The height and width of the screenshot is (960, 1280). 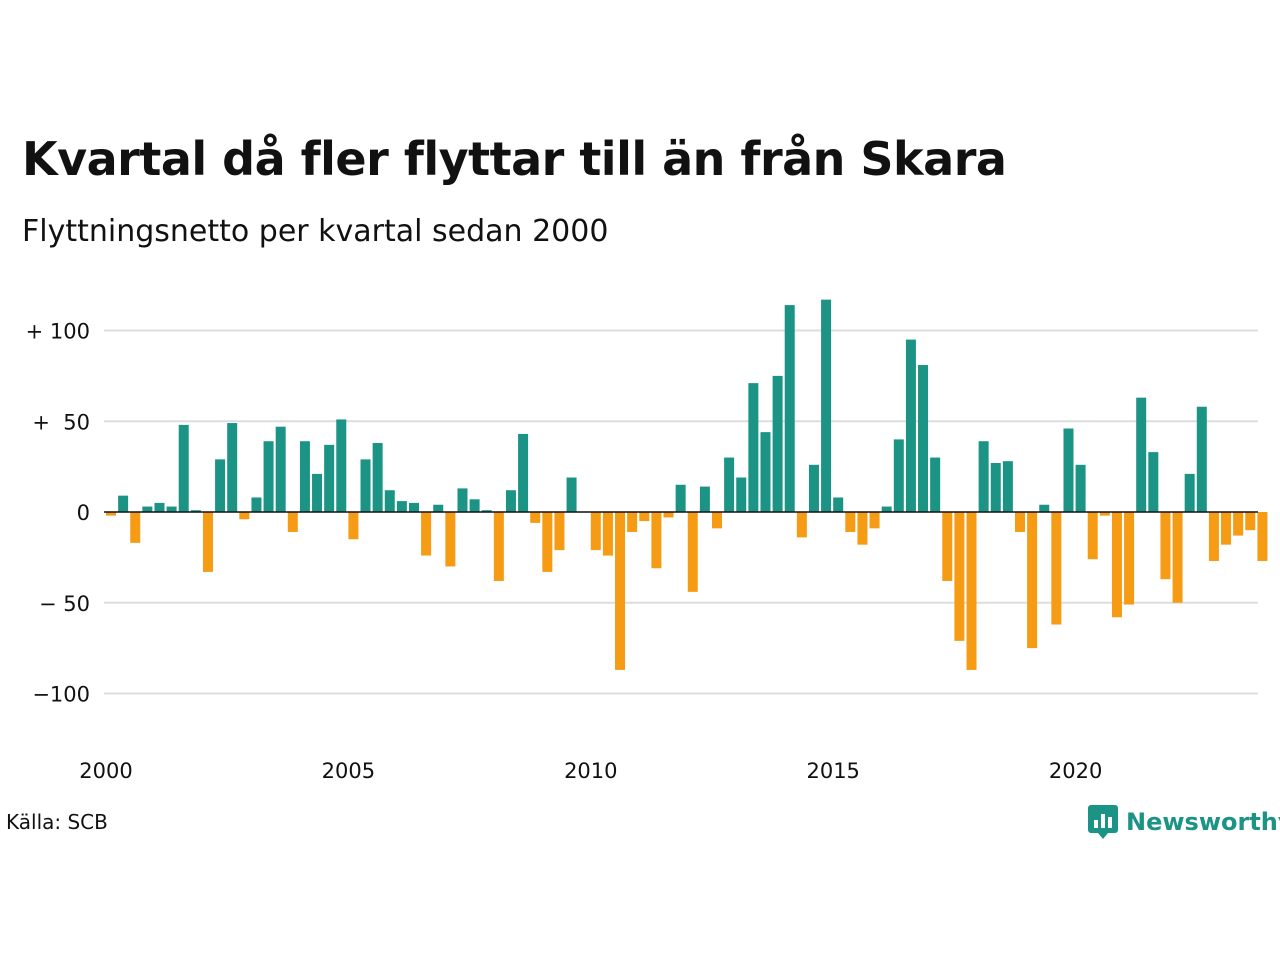 I want to click on x-tick-label: 2005, so click(x=348, y=771).